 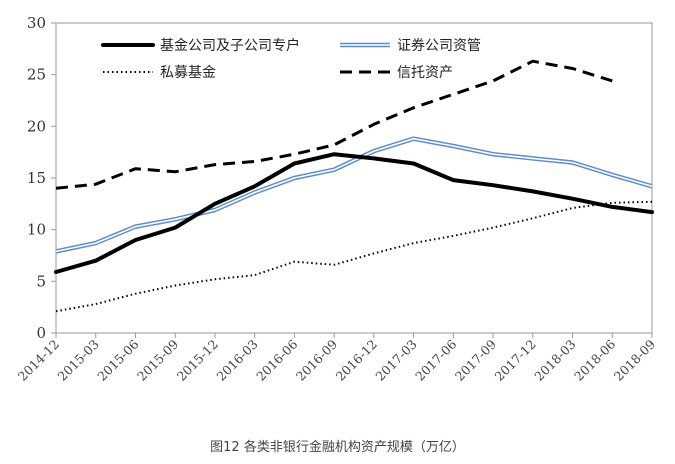 What do you see at coordinates (435, 359) in the screenshot?
I see `x-tick-label: 2017-06` at bounding box center [435, 359].